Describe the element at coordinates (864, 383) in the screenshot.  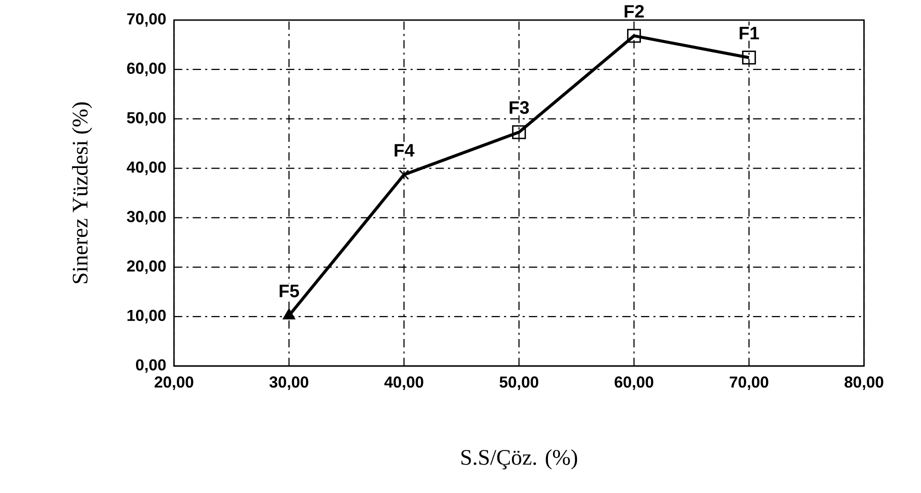
I see `x-tick-label: 80,00` at that location.